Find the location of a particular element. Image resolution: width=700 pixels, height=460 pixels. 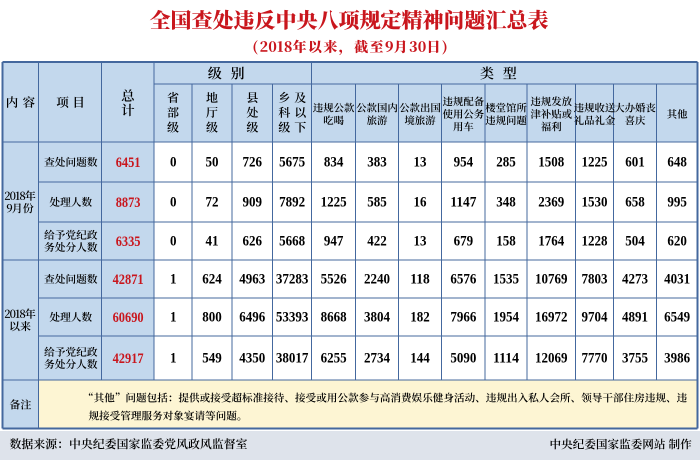

svg-text: 2240 is located at coordinates (377, 280).